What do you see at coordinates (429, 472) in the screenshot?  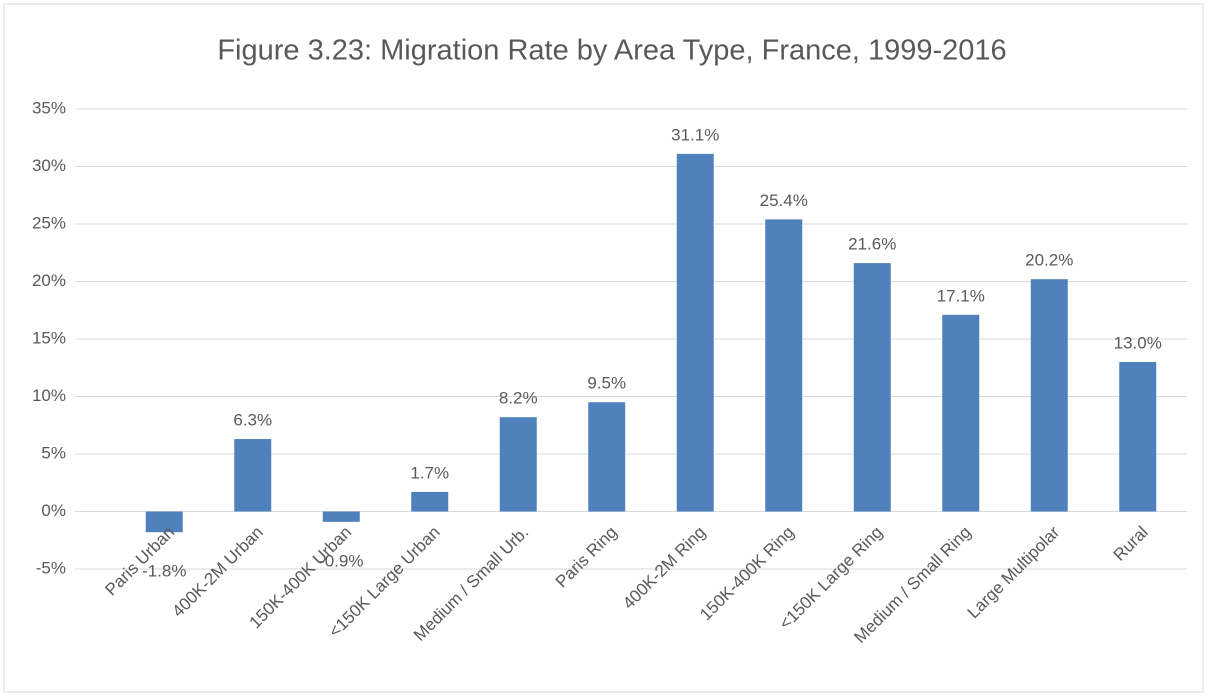 I see `data-label: 1.7%` at bounding box center [429, 472].